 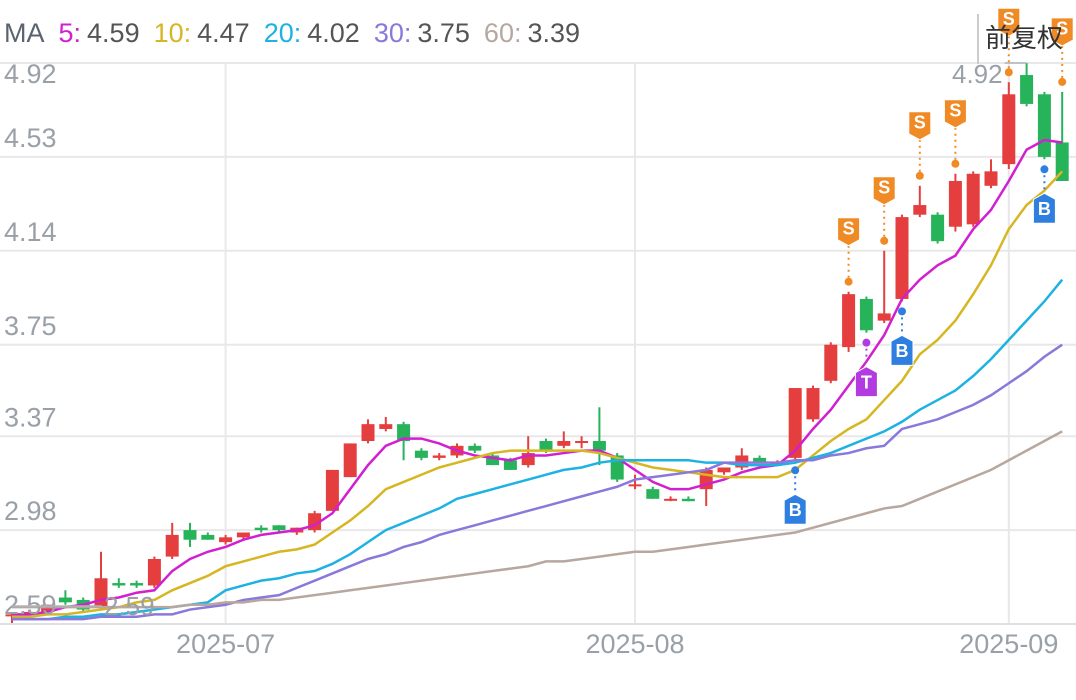 I want to click on y-tick-label: 4.92, so click(x=30, y=74).